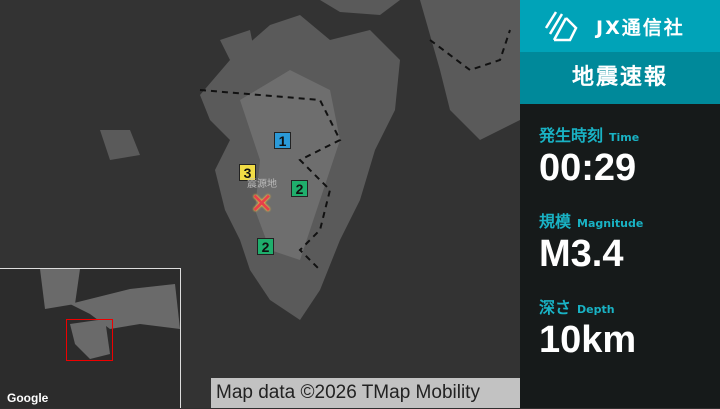  I want to click on time-sublabel: Time, so click(624, 137).